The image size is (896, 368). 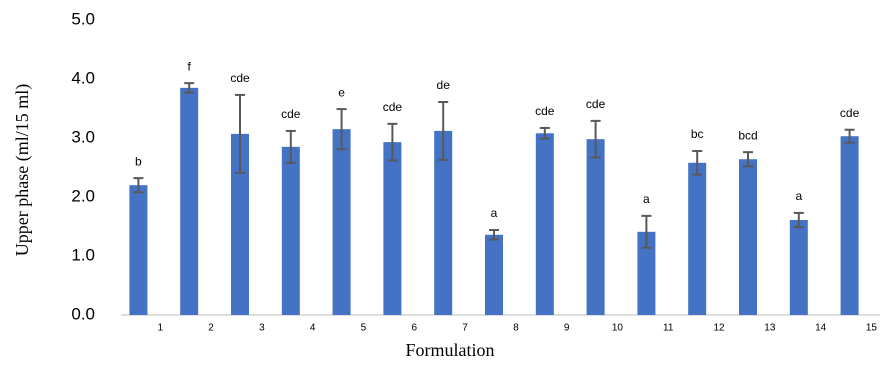 I want to click on x-tick-label: 5, so click(x=364, y=328).